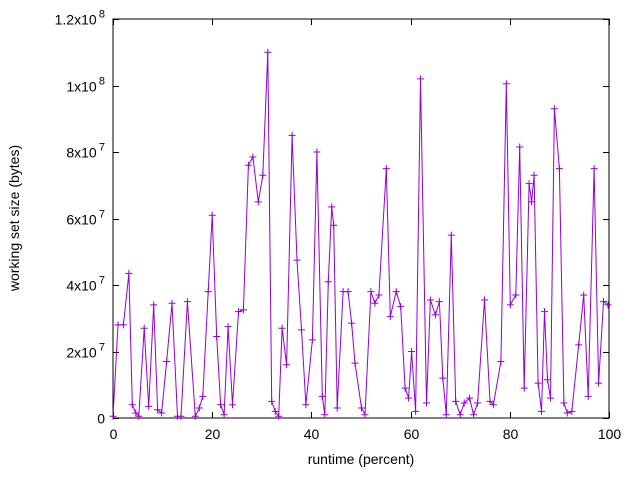 The height and width of the screenshot is (480, 640). I want to click on y-axis-title: working set size (bytes), so click(14, 218).